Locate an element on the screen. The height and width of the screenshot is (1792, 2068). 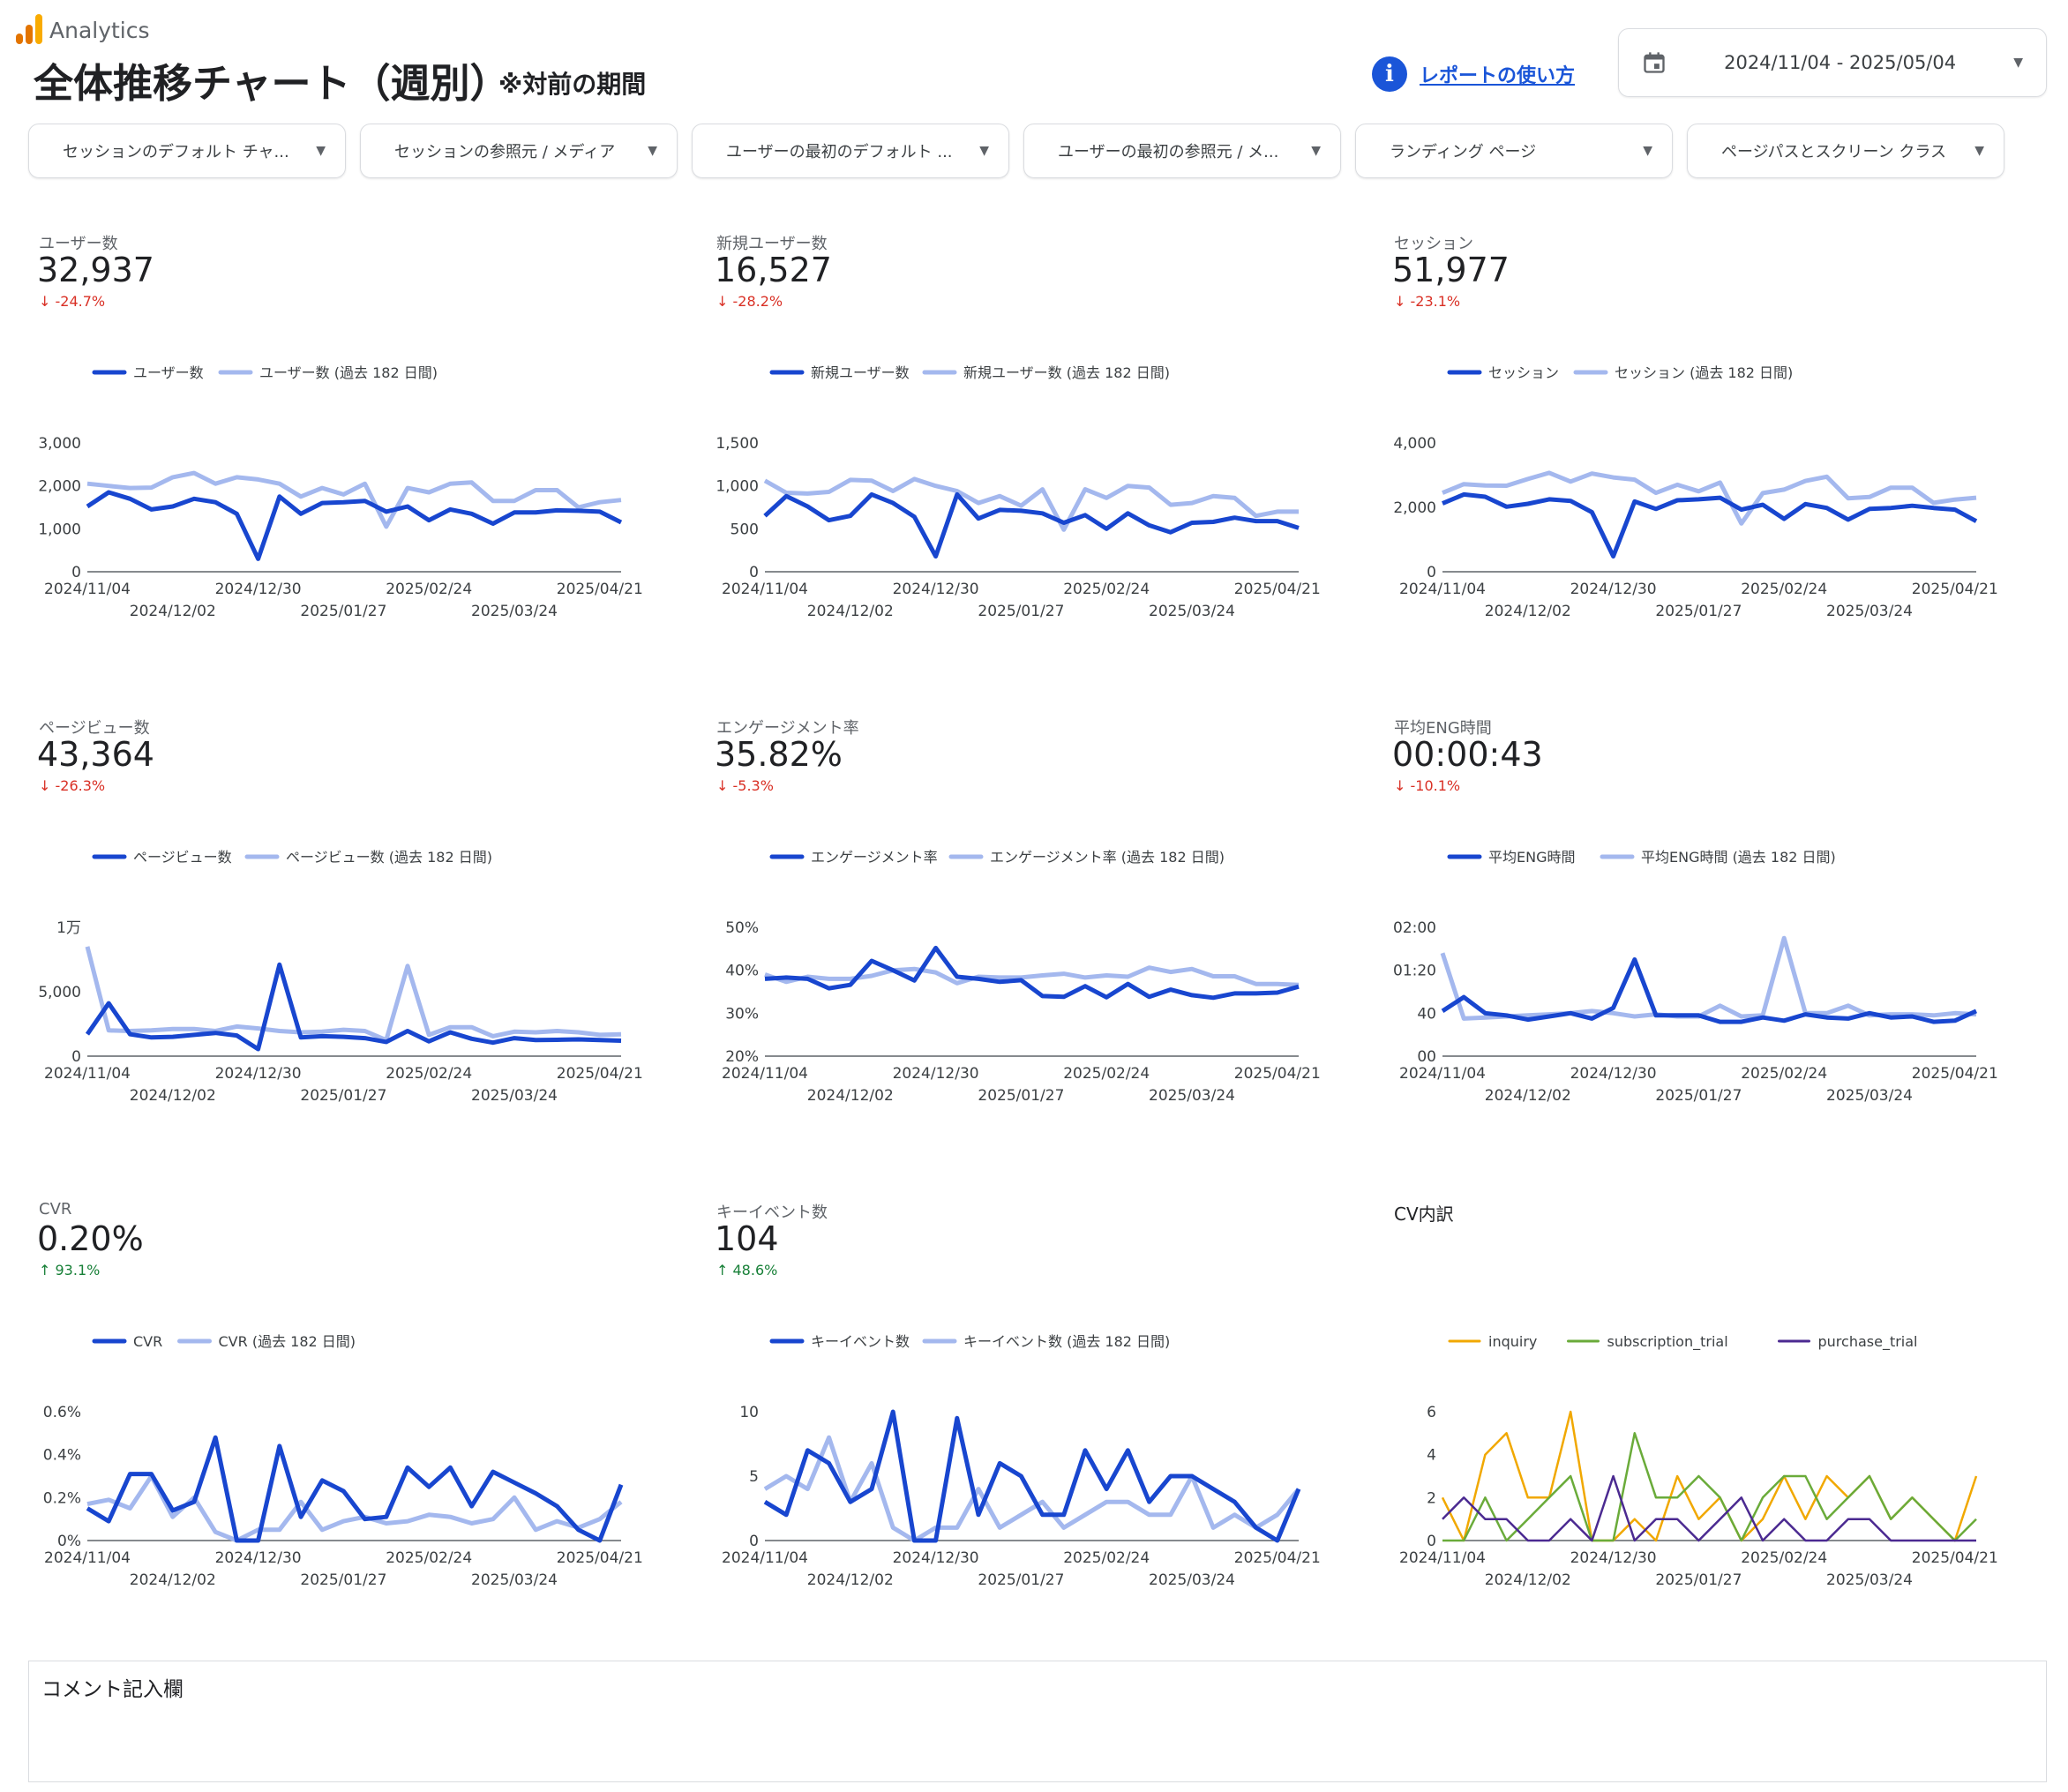
legend-label: エンゲージメント率 (過去 182 日間) is located at coordinates (1107, 857).